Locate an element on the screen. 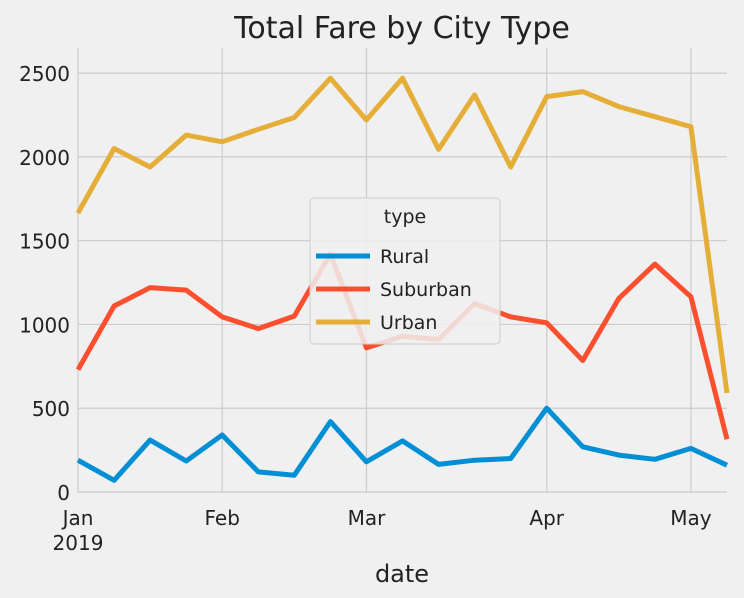  legend-label-urban: Urban is located at coordinates (408, 323).